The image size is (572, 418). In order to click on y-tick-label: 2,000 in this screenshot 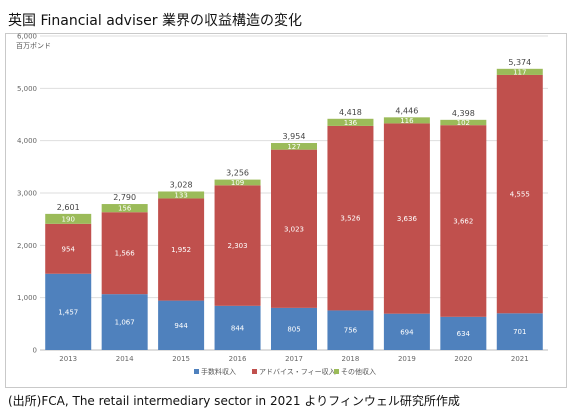, I will do `click(27, 246)`.